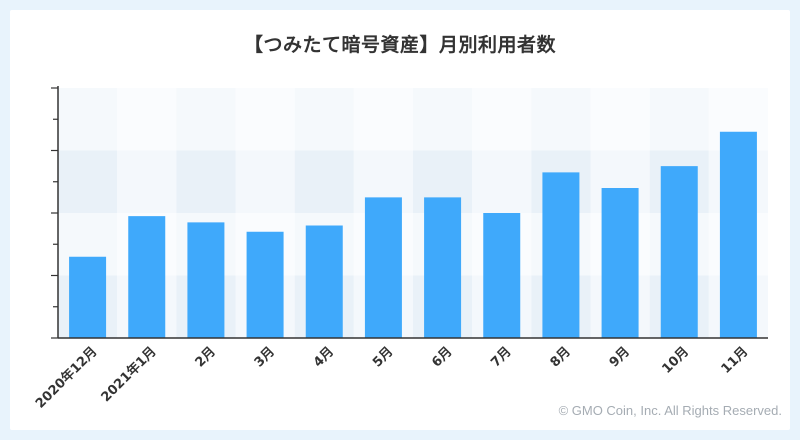  Describe the element at coordinates (670, 410) in the screenshot. I see `copyright-text: © GMO Coin, Inc. All Rights Reserved.` at that location.